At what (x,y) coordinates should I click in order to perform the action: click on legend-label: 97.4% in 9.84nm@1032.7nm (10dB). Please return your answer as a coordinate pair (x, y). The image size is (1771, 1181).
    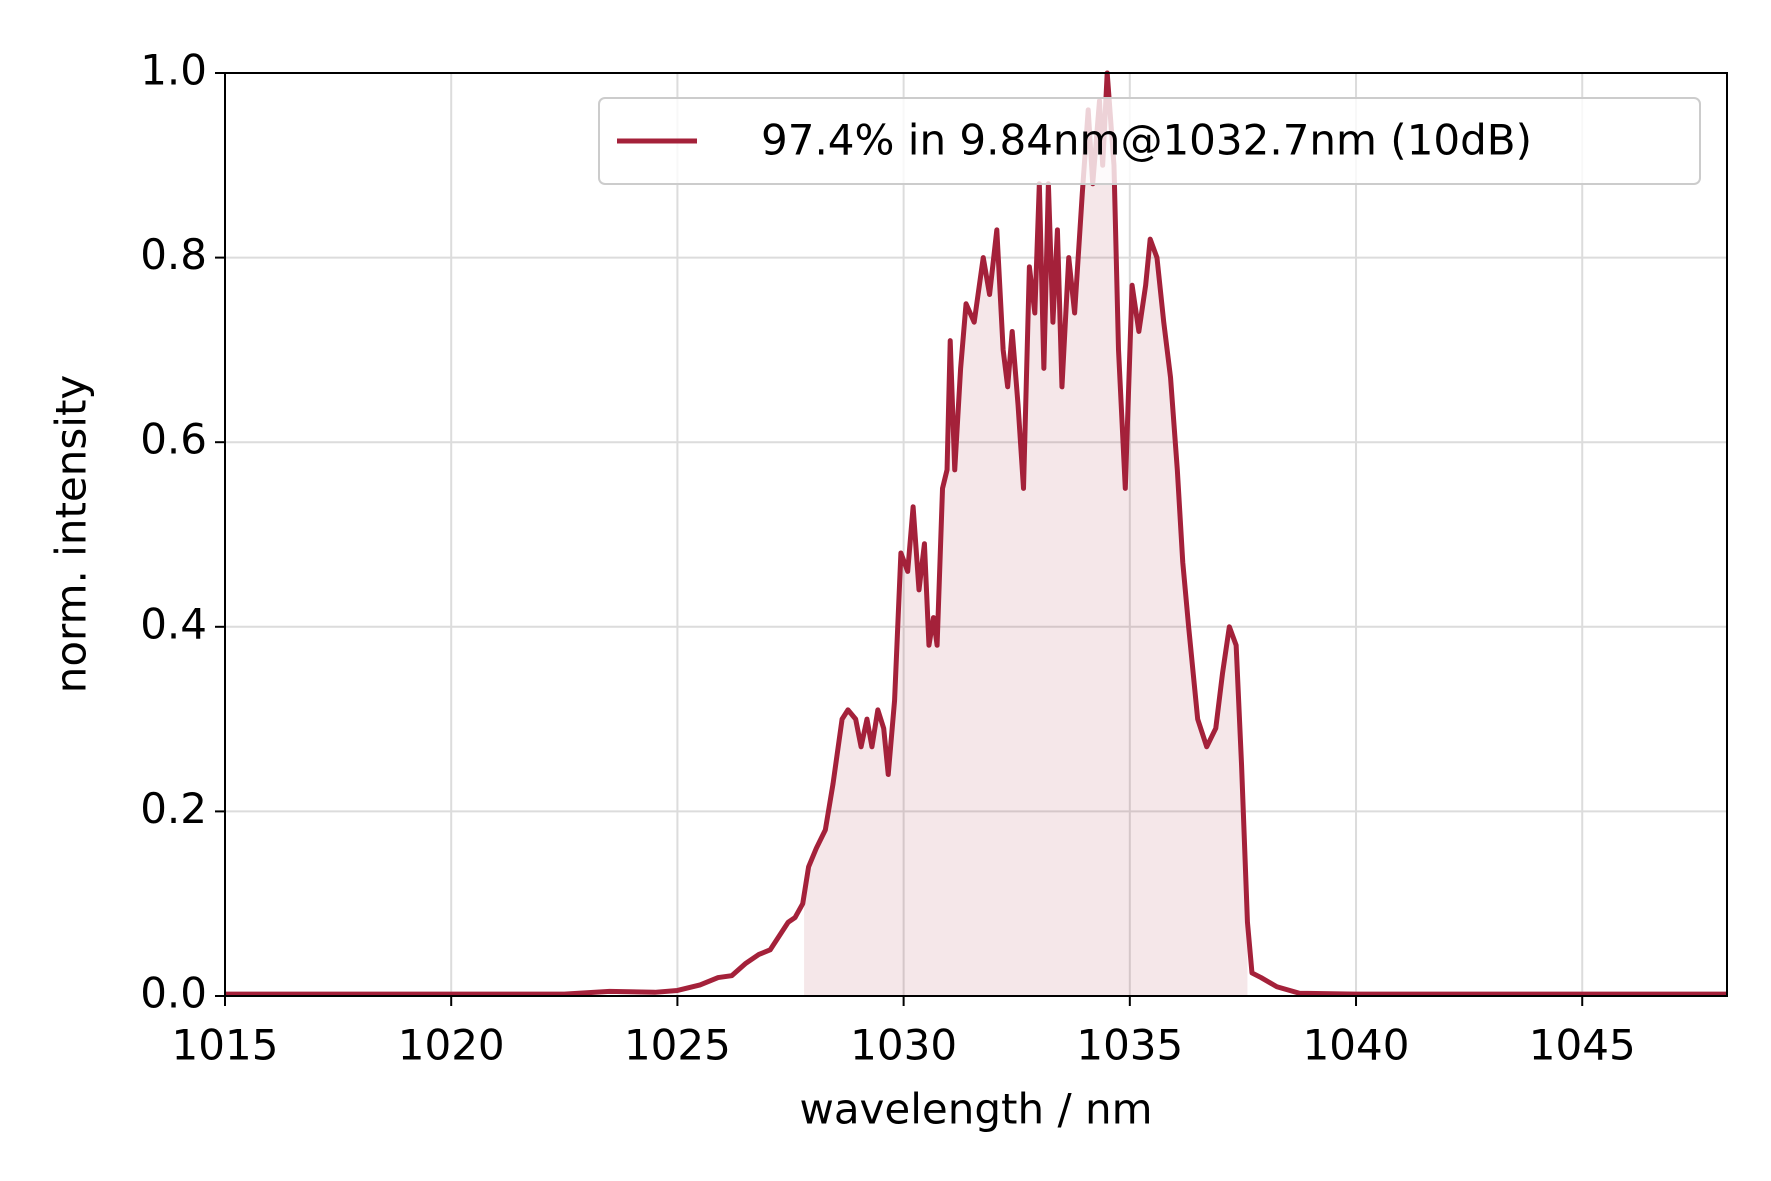
    Looking at the image, I should click on (1146, 140).